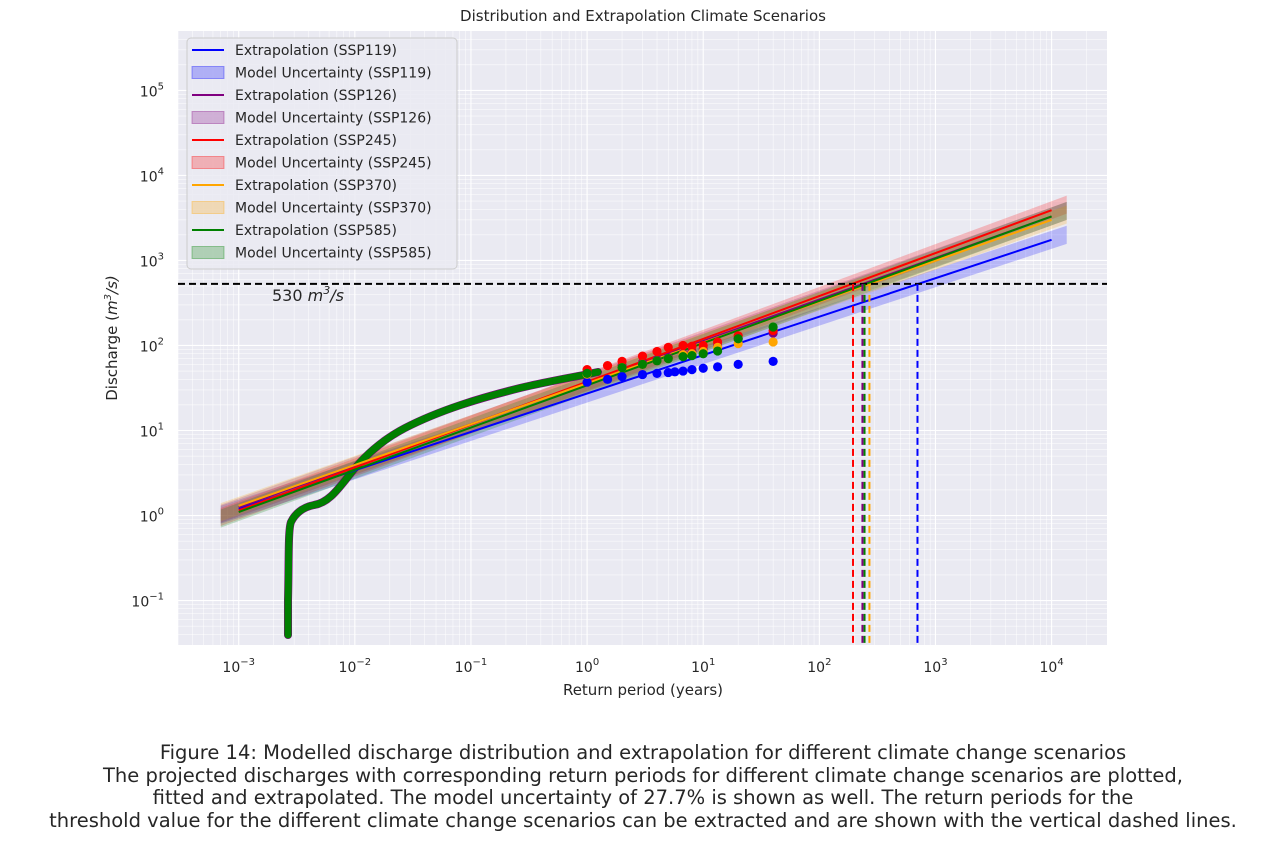  I want to click on legend-band-label: Model Uncertainty (SSP585), so click(333, 254).